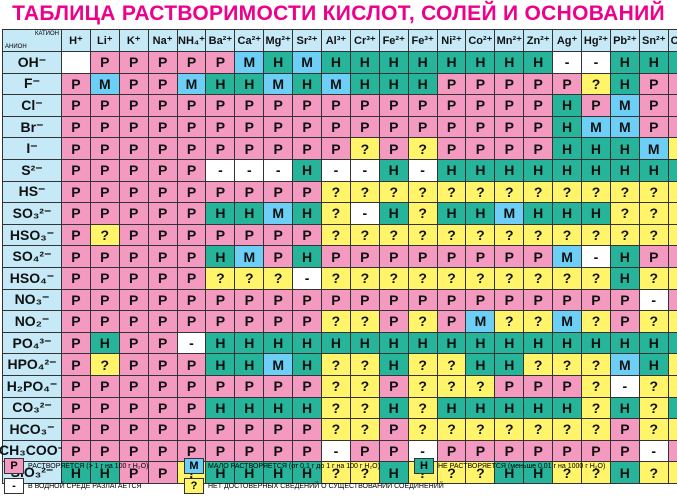  I want to click on anion-header: HPO₄²⁻, so click(32, 364).